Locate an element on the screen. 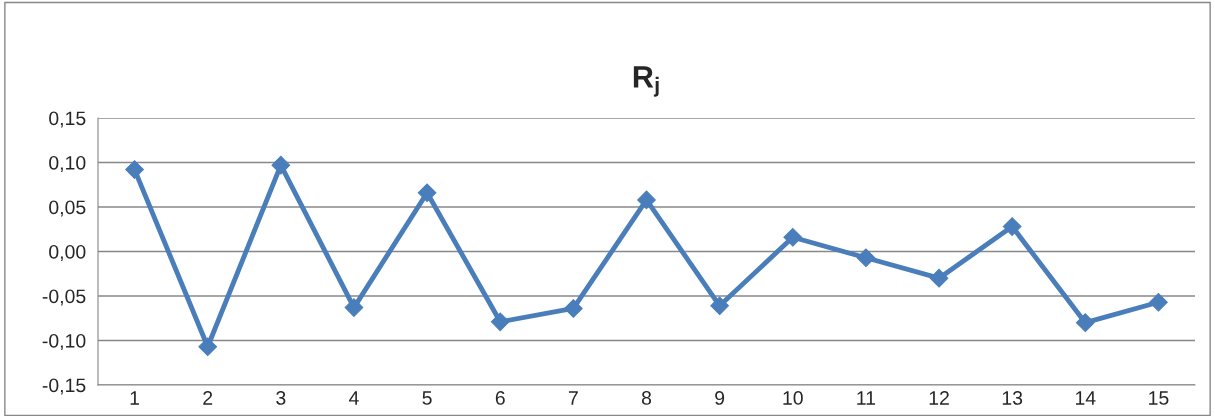 This screenshot has height=417, width=1215. x-tick-label: 2 is located at coordinates (208, 398).